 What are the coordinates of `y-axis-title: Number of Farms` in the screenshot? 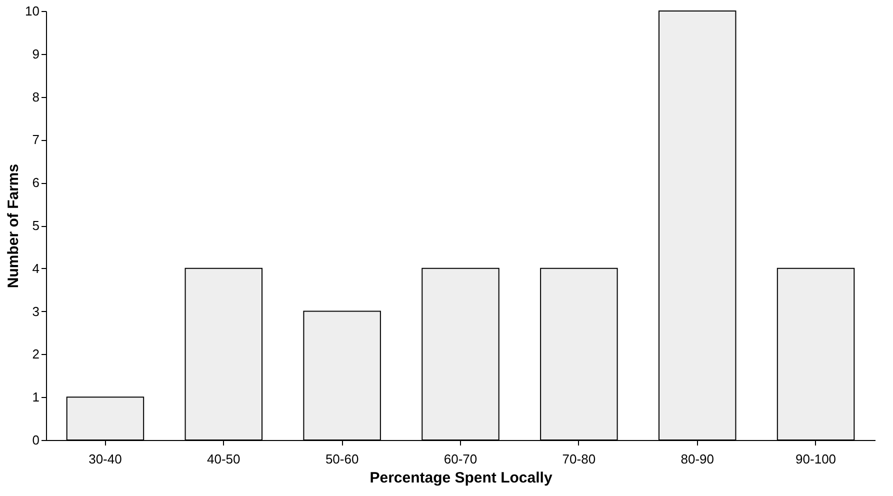 It's located at (13, 226).